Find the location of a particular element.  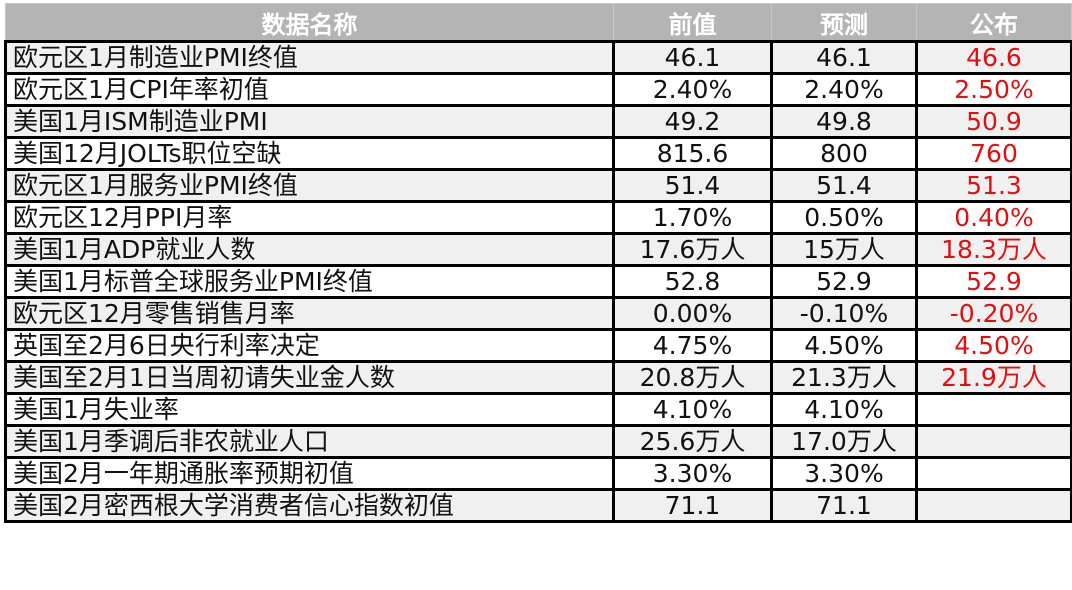

table-row: 美国1月季调后非农就业人口 25.6万人 17.0万人 is located at coordinates (538, 441).